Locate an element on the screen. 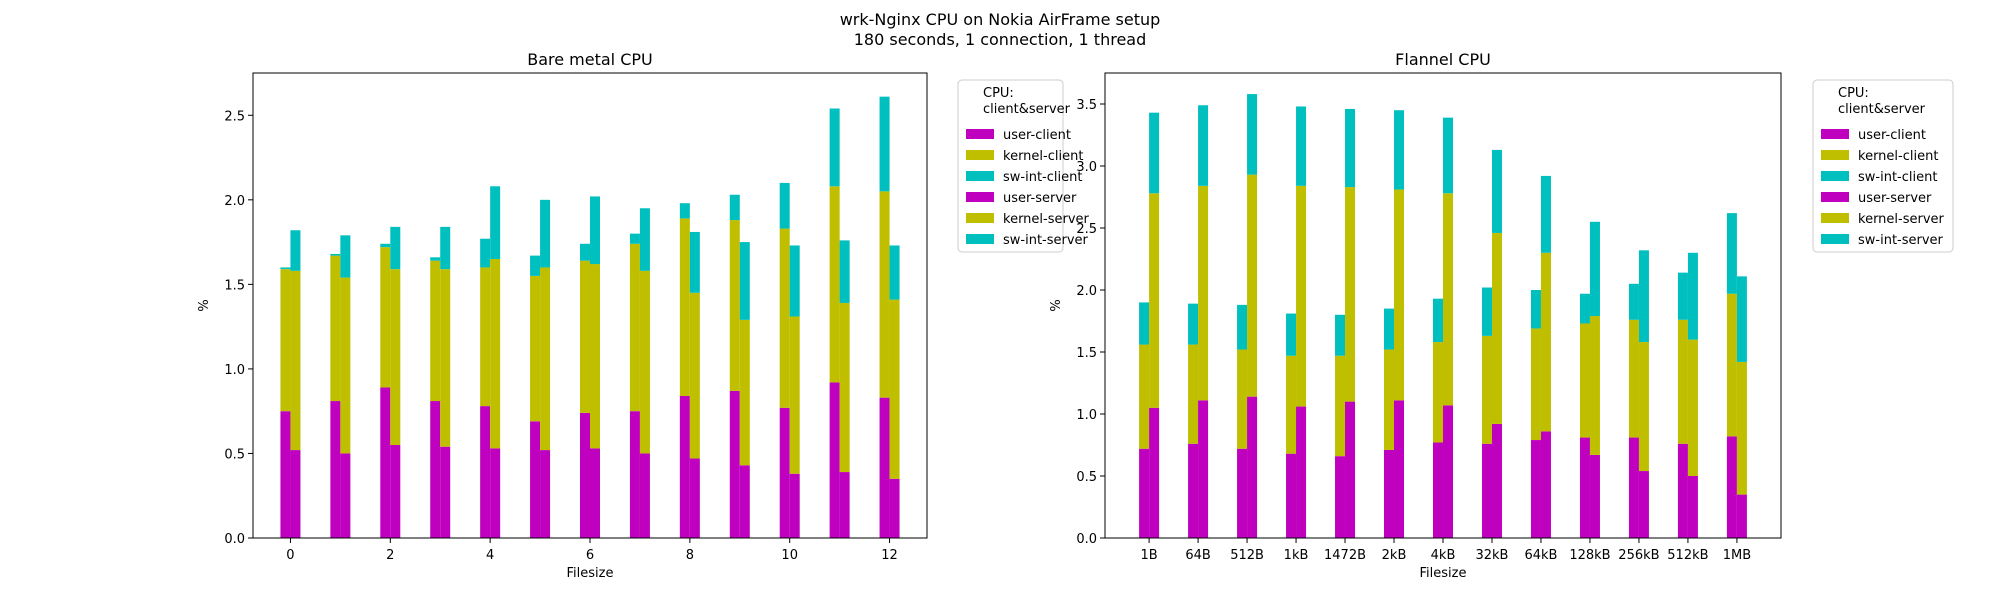 Image resolution: width=2000 pixels, height=600 pixels. y-tick-label: 3.0 is located at coordinates (1086, 167).